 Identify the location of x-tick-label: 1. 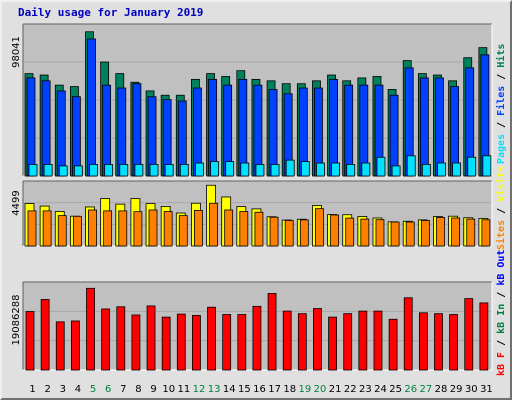
(32, 389).